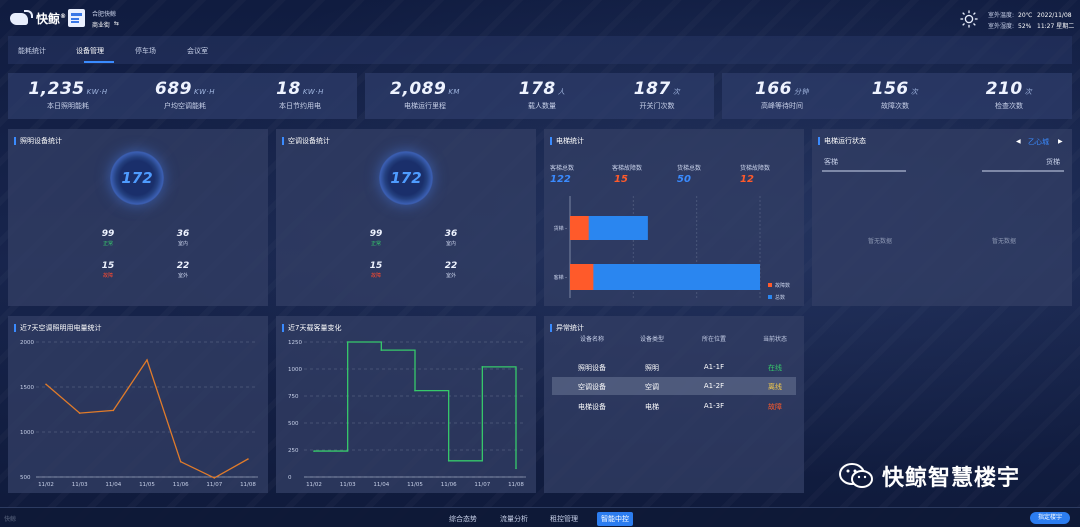 The width and height of the screenshot is (1080, 527). Describe the element at coordinates (942, 217) in the screenshot. I see `elevator-status-panel: 电梯运行状态 ◀ 乙心城 ▶ 客梯 货梯 暂无数据 暂无数据` at that location.